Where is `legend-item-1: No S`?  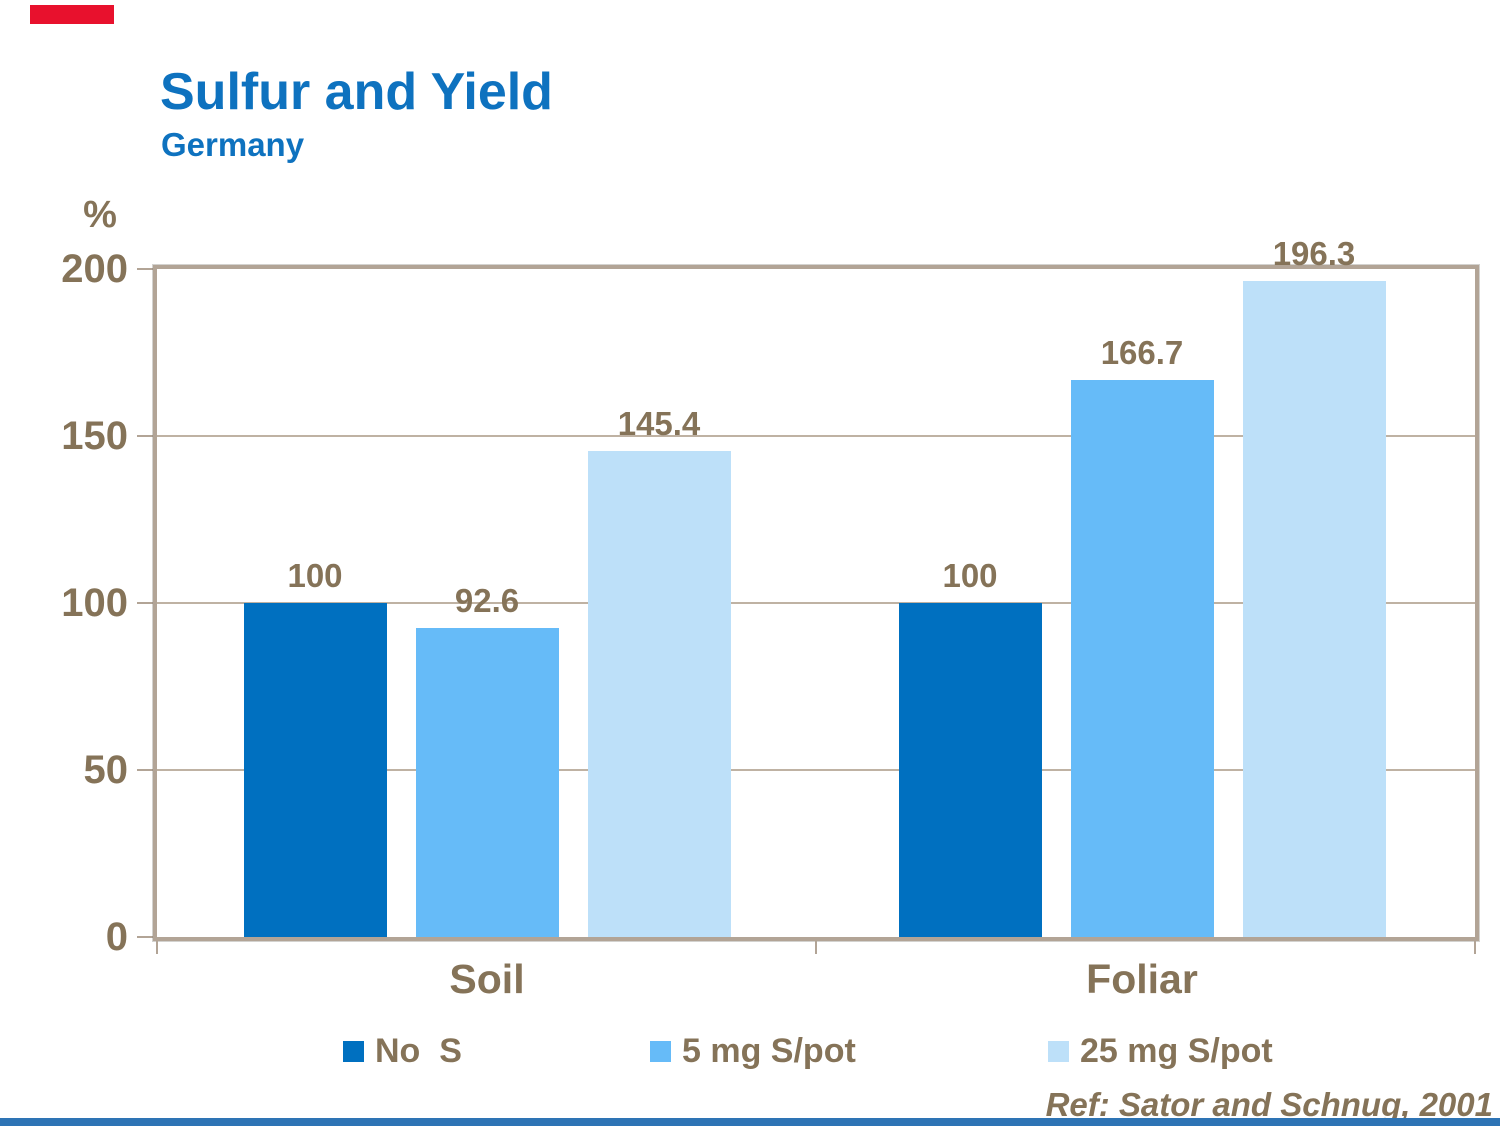 legend-item-1: No S is located at coordinates (402, 1051).